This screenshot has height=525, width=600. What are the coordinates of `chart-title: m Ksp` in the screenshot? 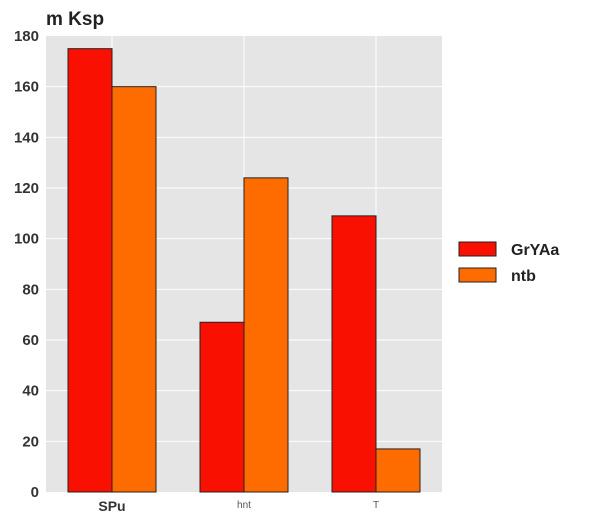 It's located at (75, 19).